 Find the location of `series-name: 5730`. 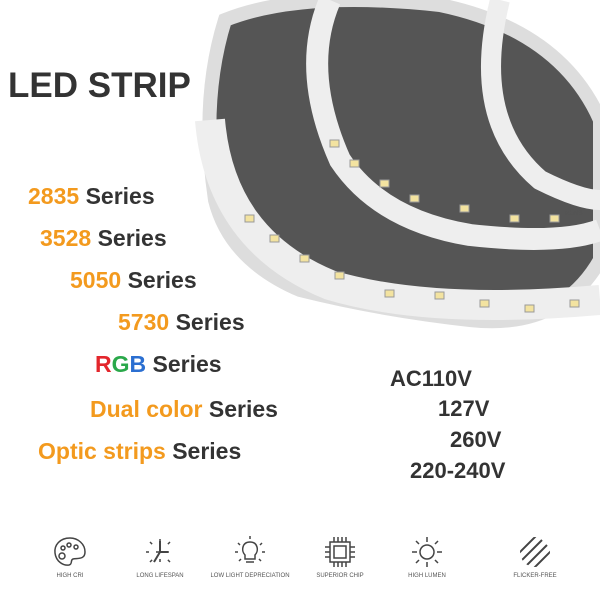

series-name: 5730 is located at coordinates (144, 322).